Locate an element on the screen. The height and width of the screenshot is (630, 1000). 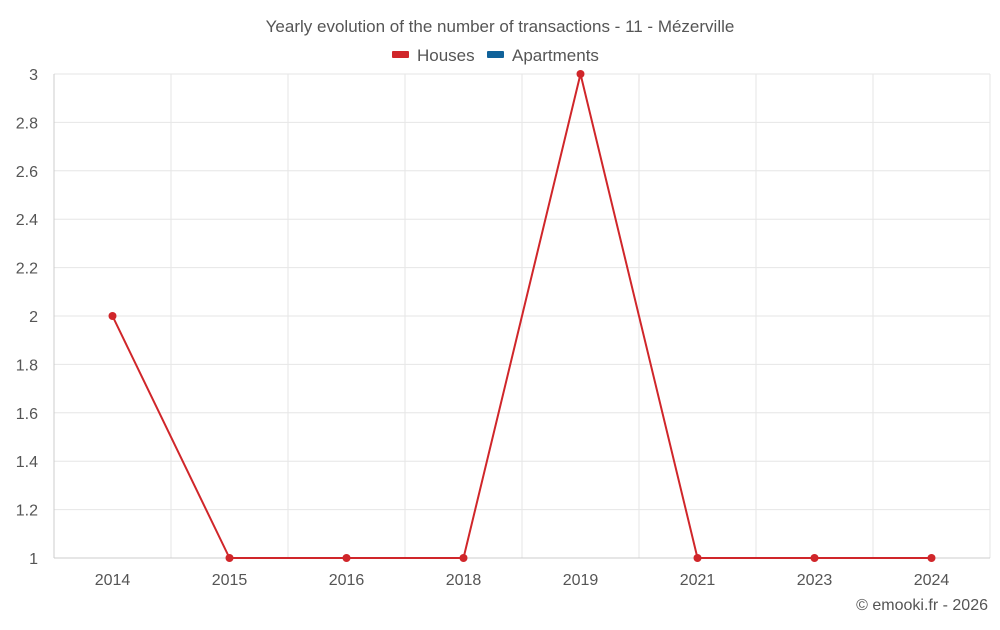
legend-item-apartments: Apartments is located at coordinates (543, 55).